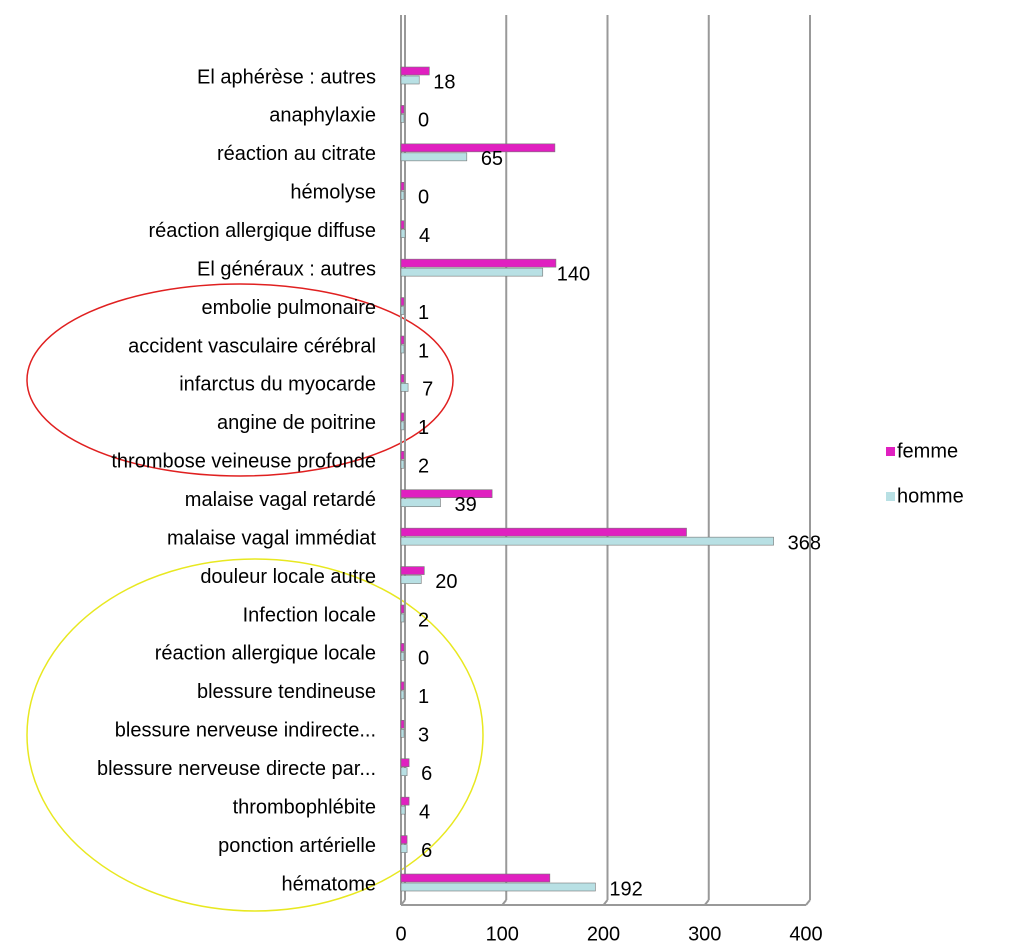 The height and width of the screenshot is (951, 1015). I want to click on y-tick-label: réaction au citrate, so click(296, 154).